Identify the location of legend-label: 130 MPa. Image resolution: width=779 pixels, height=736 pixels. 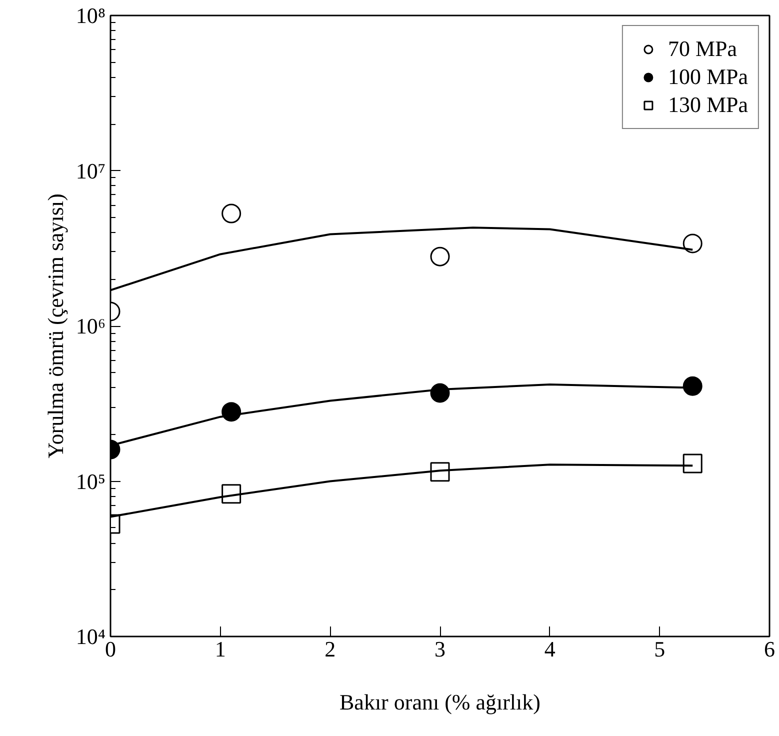
(708, 105).